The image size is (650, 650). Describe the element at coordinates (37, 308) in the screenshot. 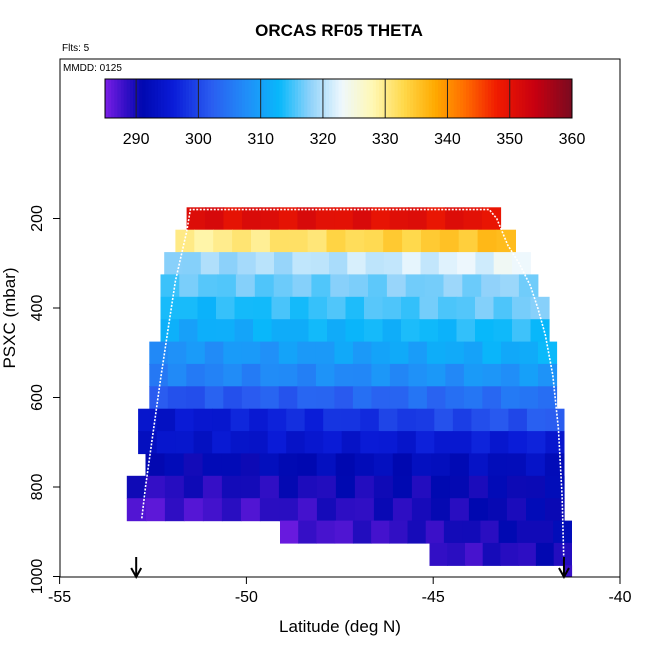

I see `y-tick-label: 400` at that location.